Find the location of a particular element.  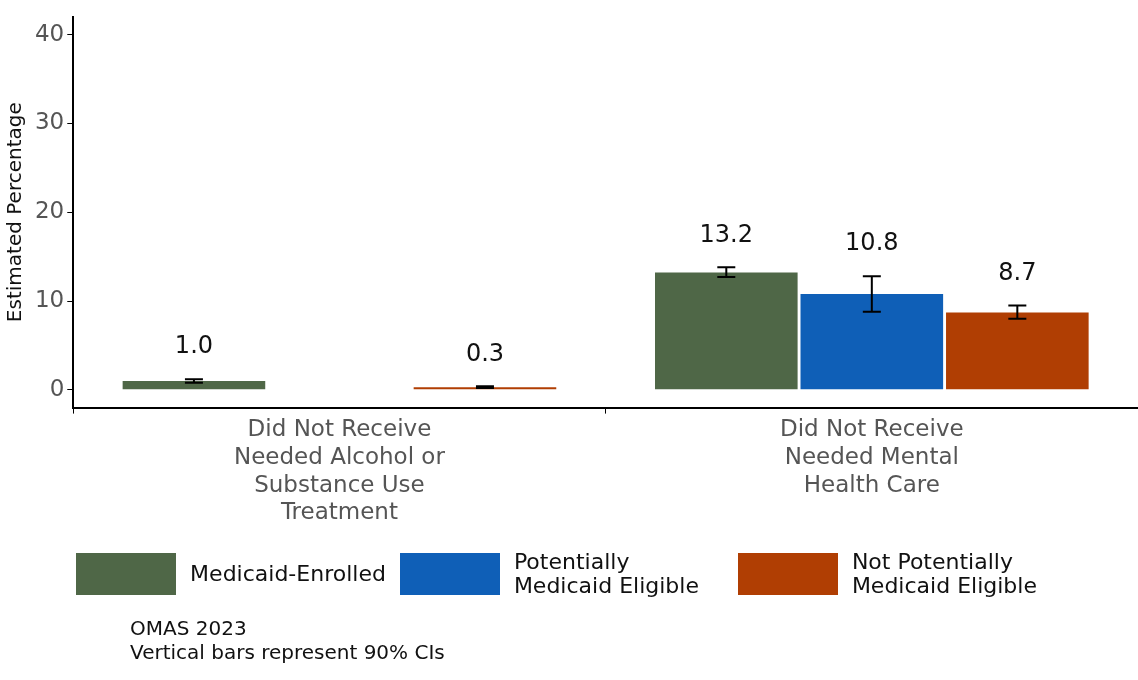

y-tick-label: 40 is located at coordinates (49, 32).